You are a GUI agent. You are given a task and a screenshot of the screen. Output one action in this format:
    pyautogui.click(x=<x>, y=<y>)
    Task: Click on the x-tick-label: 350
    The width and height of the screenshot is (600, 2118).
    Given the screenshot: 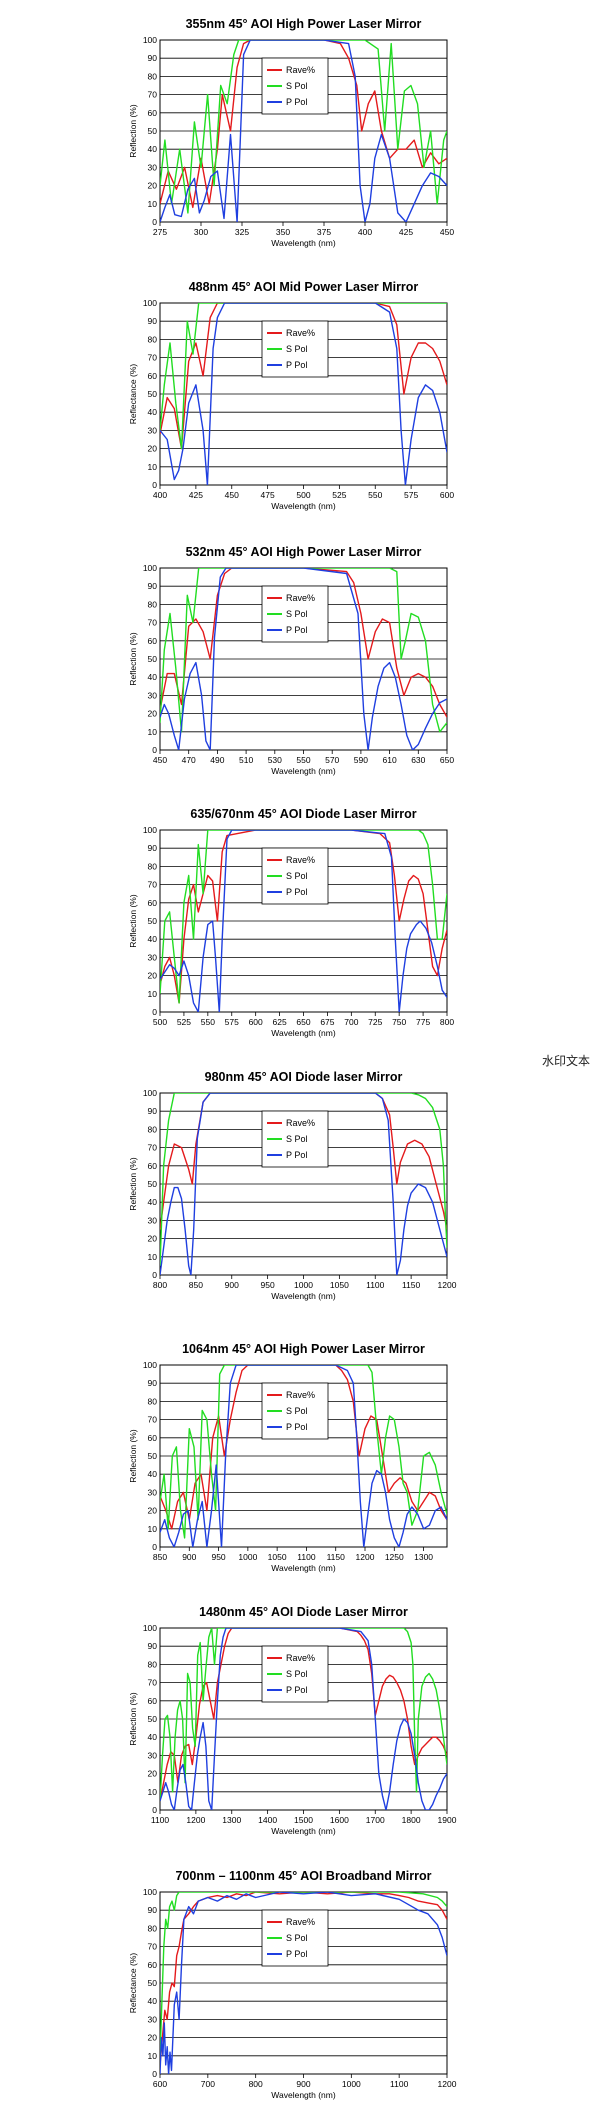 What is the action you would take?
    pyautogui.click(x=283, y=232)
    